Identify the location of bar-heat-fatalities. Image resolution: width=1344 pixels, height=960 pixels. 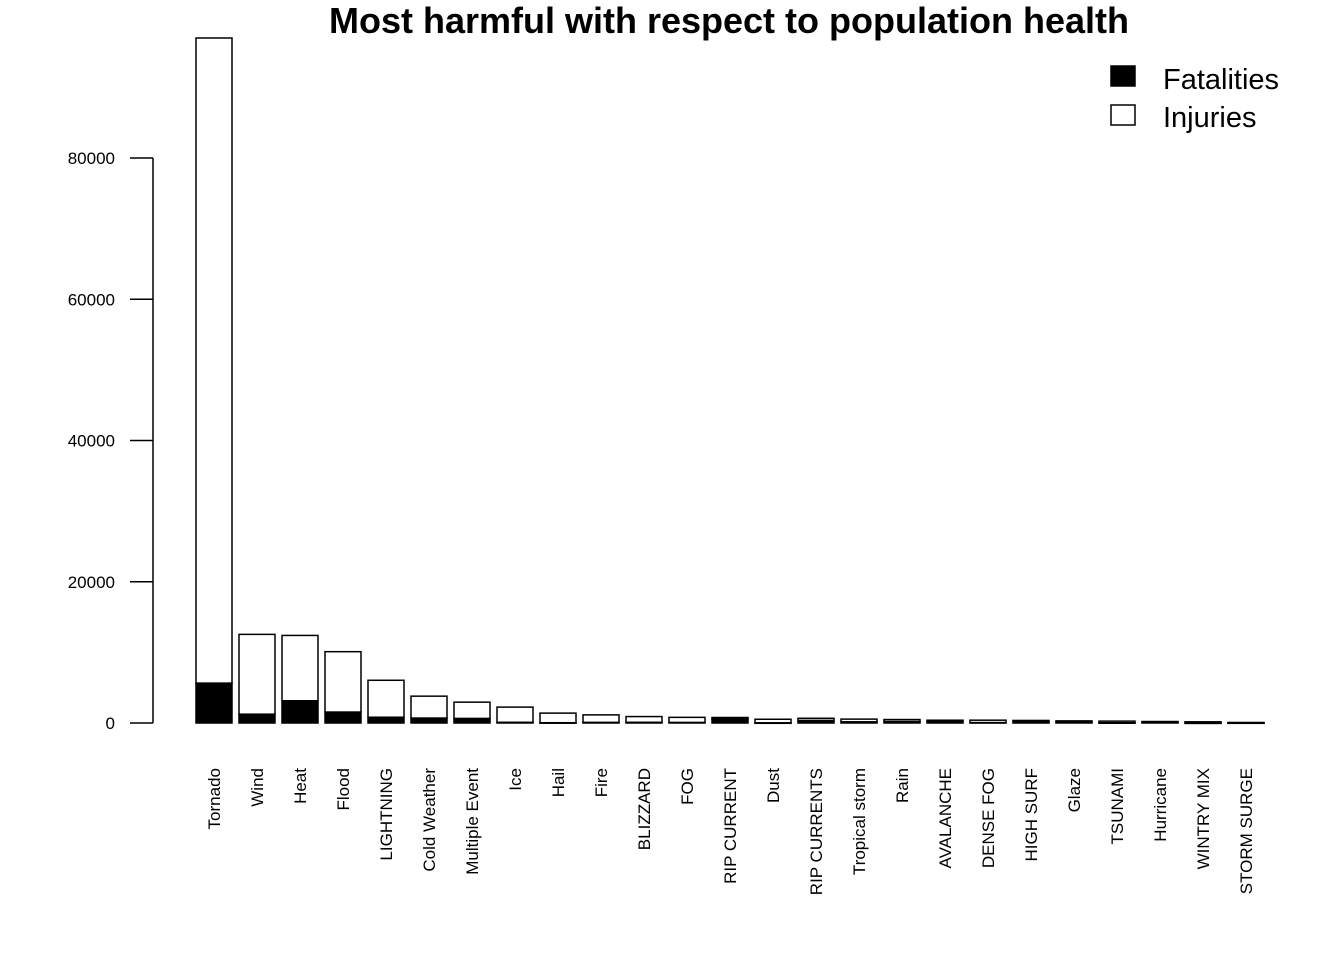
(300, 712).